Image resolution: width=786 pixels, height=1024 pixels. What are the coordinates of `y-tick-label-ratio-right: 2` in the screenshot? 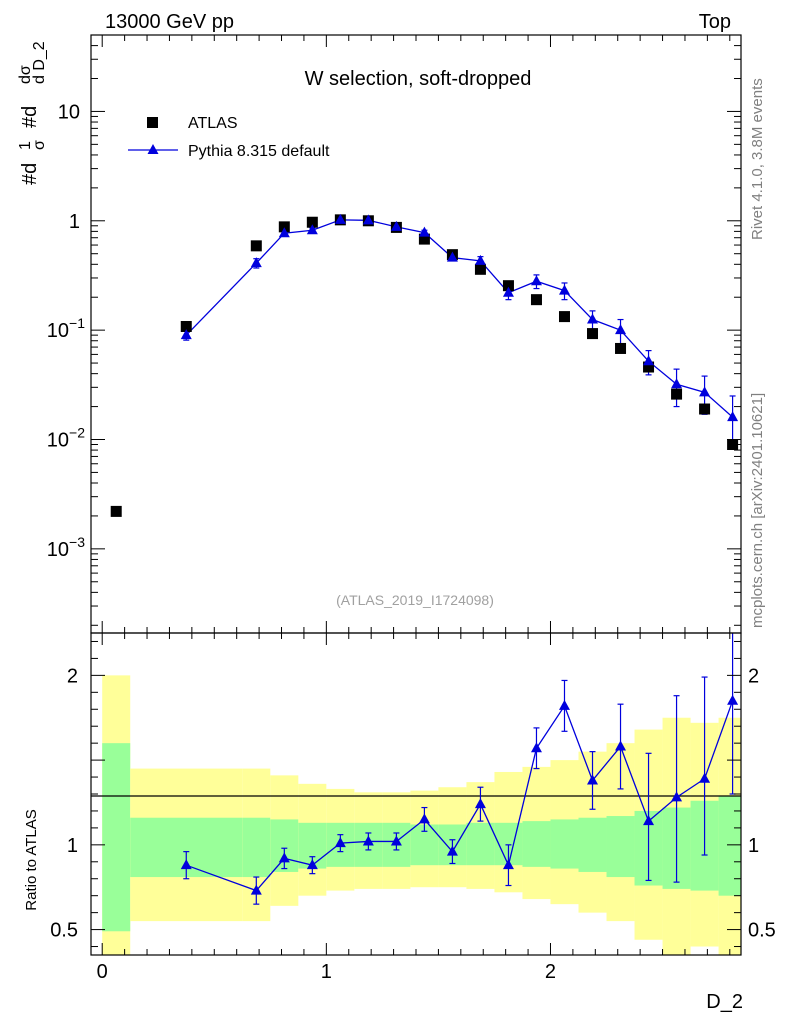 It's located at (753, 676).